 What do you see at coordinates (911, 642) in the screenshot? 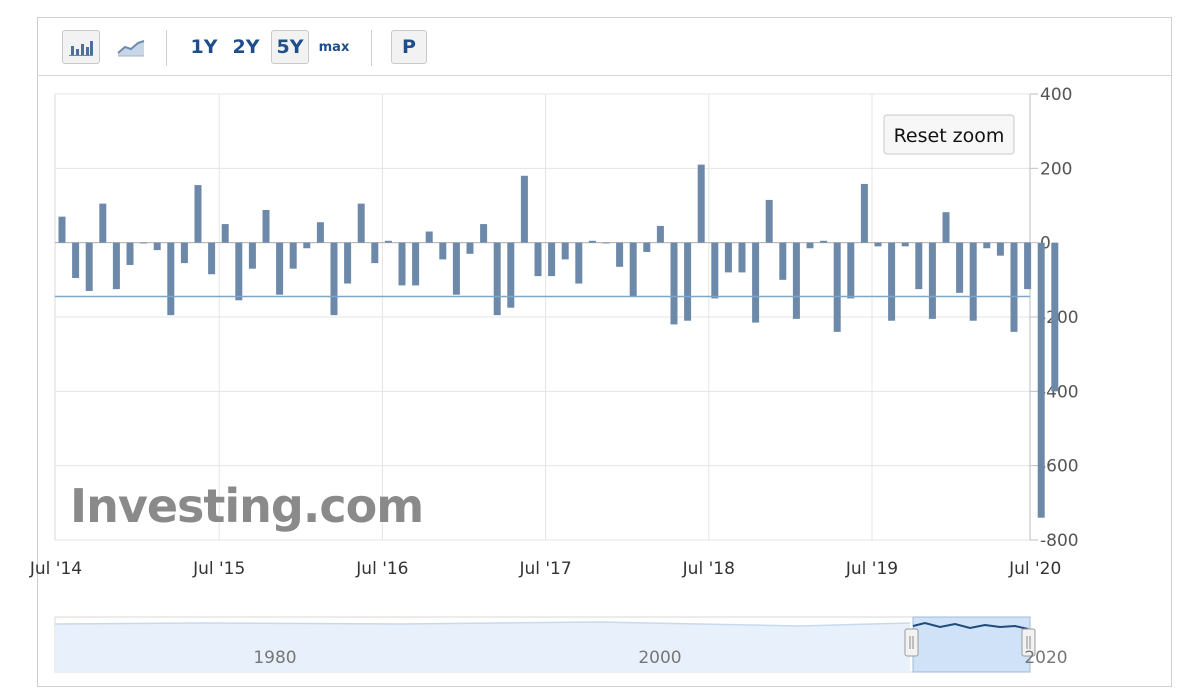
I see `navigator-left-handle` at bounding box center [911, 642].